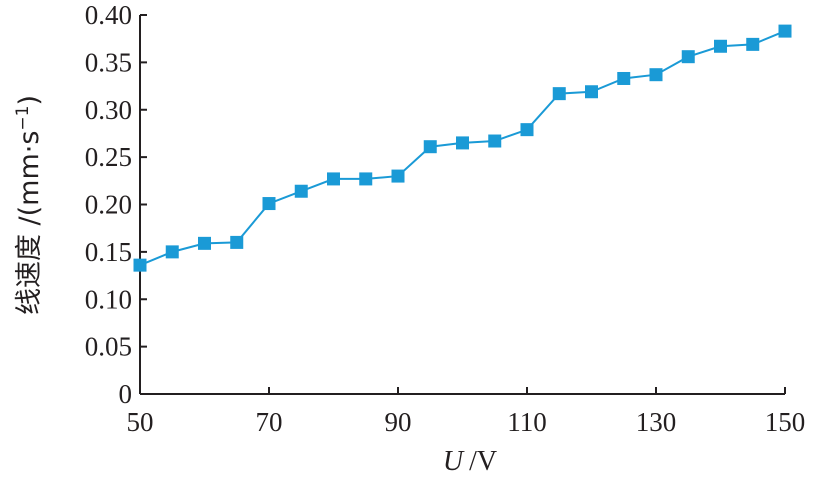  What do you see at coordinates (656, 422) in the screenshot?
I see `x-tick-label: 130` at bounding box center [656, 422].